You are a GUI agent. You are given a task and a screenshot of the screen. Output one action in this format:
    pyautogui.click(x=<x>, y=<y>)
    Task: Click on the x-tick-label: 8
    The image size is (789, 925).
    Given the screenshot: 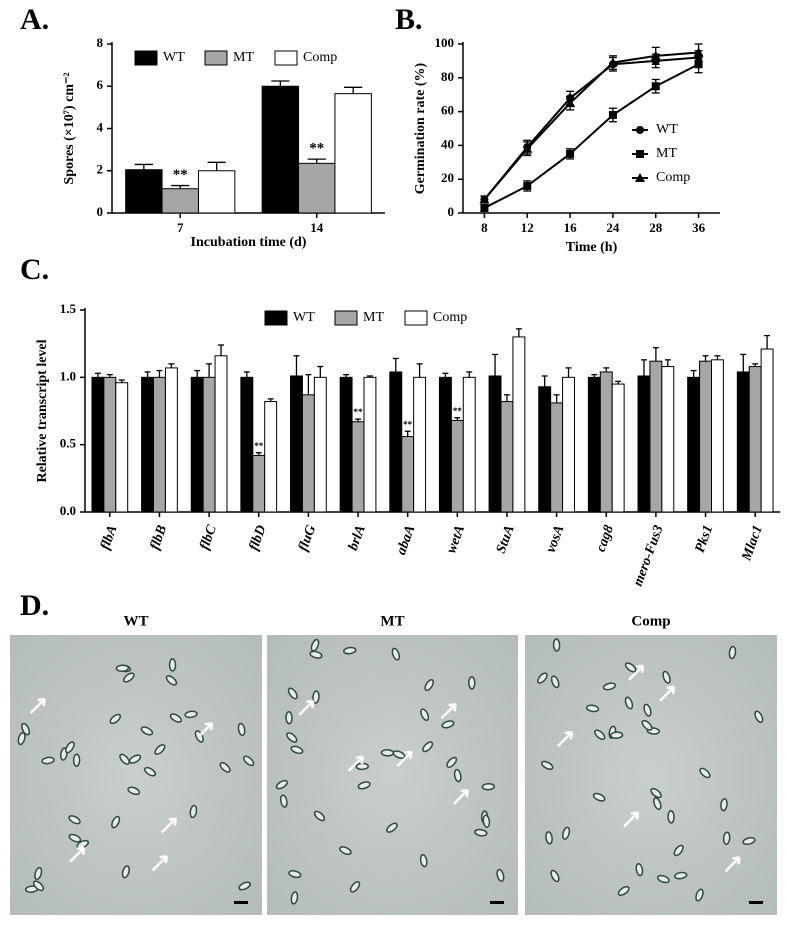 What is the action you would take?
    pyautogui.click(x=484, y=227)
    